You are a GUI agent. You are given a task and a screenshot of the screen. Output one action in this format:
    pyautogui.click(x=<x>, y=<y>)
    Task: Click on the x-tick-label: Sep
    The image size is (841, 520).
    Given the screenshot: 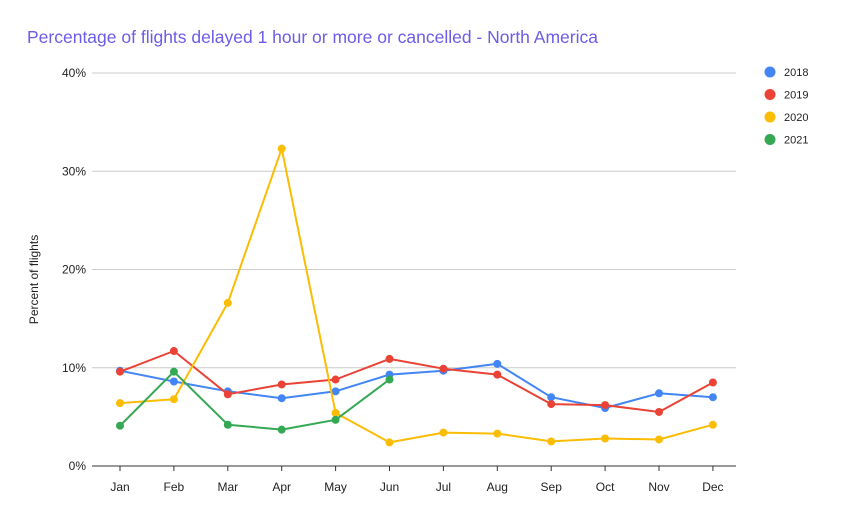 What is the action you would take?
    pyautogui.click(x=552, y=487)
    